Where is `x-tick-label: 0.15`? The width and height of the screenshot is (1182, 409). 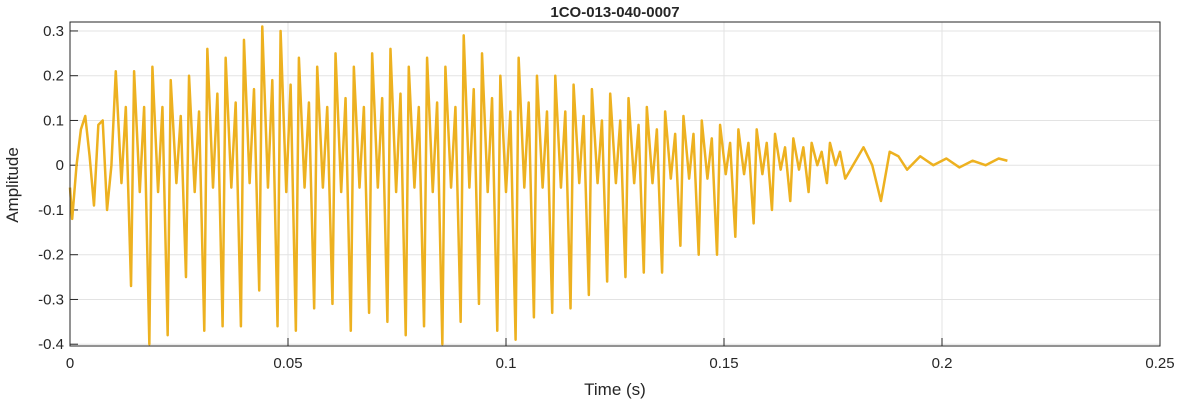
x-tick-label: 0.15 is located at coordinates (723, 363).